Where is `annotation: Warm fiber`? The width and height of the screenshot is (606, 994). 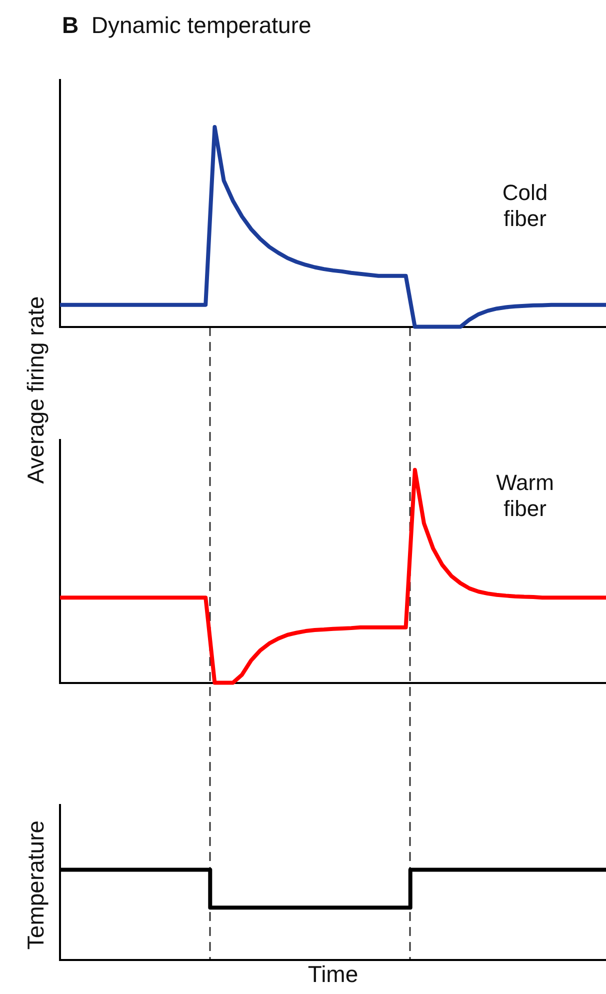 annotation: Warm fiber is located at coordinates (525, 496).